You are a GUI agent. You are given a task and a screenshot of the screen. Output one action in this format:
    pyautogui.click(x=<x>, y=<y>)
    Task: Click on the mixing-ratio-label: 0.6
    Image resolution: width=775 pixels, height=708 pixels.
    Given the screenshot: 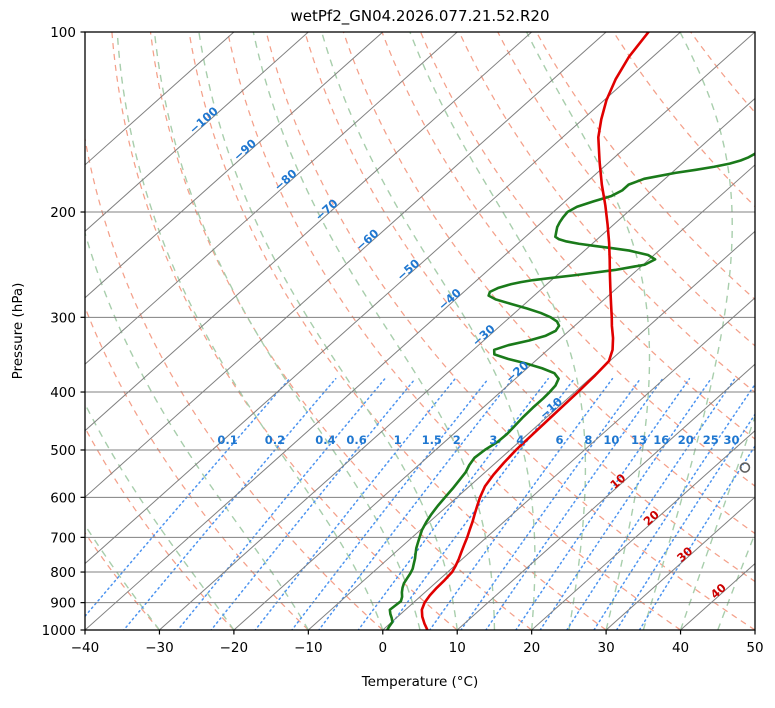 What is the action you would take?
    pyautogui.click(x=356, y=440)
    